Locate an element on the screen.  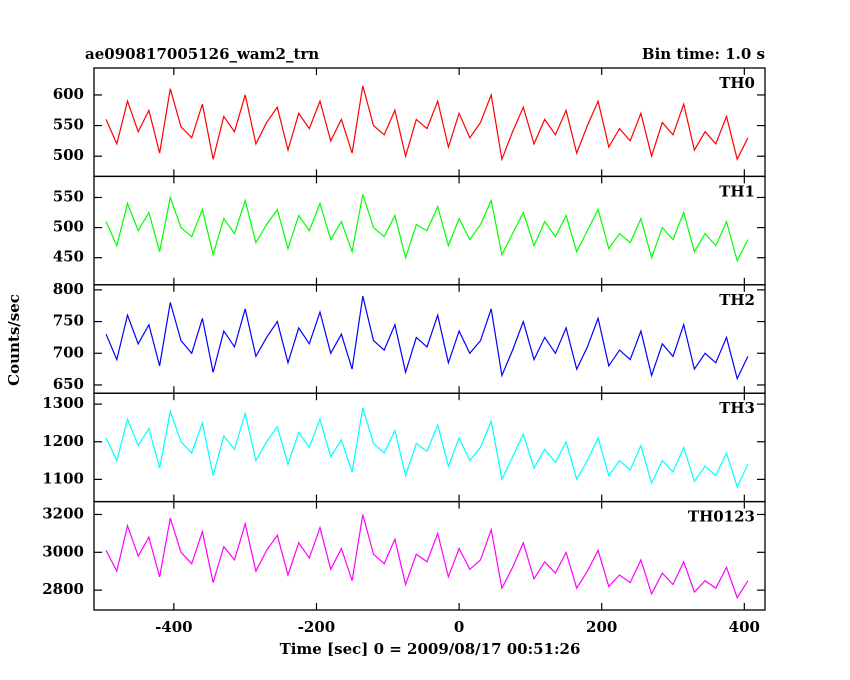
panel-label: TH2 is located at coordinates (737, 300).